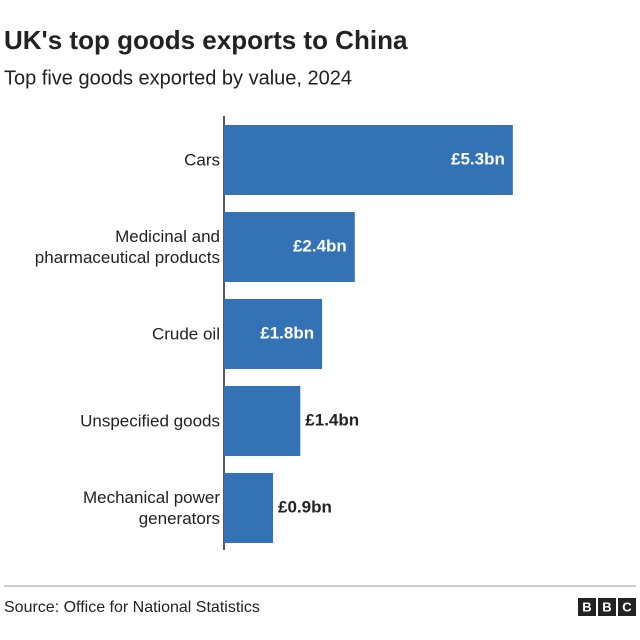 Image resolution: width=640 pixels, height=640 pixels. Describe the element at coordinates (185, 334) in the screenshot. I see `category-label: Crude oil` at that location.